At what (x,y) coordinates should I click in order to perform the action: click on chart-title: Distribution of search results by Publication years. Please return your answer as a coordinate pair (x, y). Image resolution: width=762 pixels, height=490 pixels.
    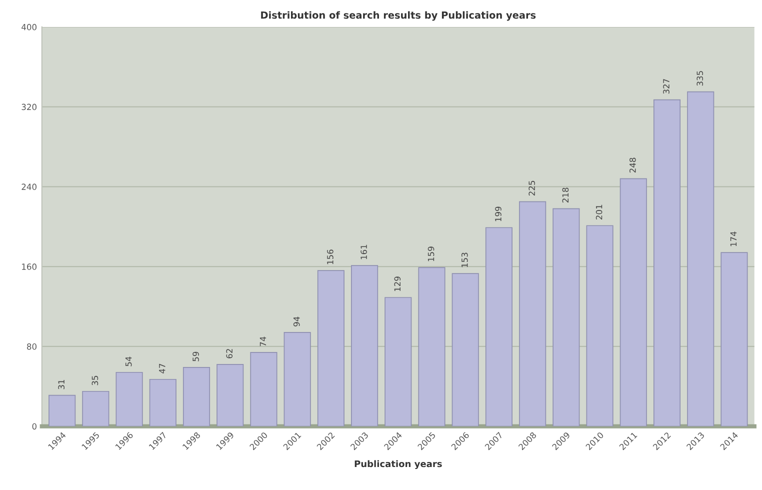
    Looking at the image, I should click on (398, 16).